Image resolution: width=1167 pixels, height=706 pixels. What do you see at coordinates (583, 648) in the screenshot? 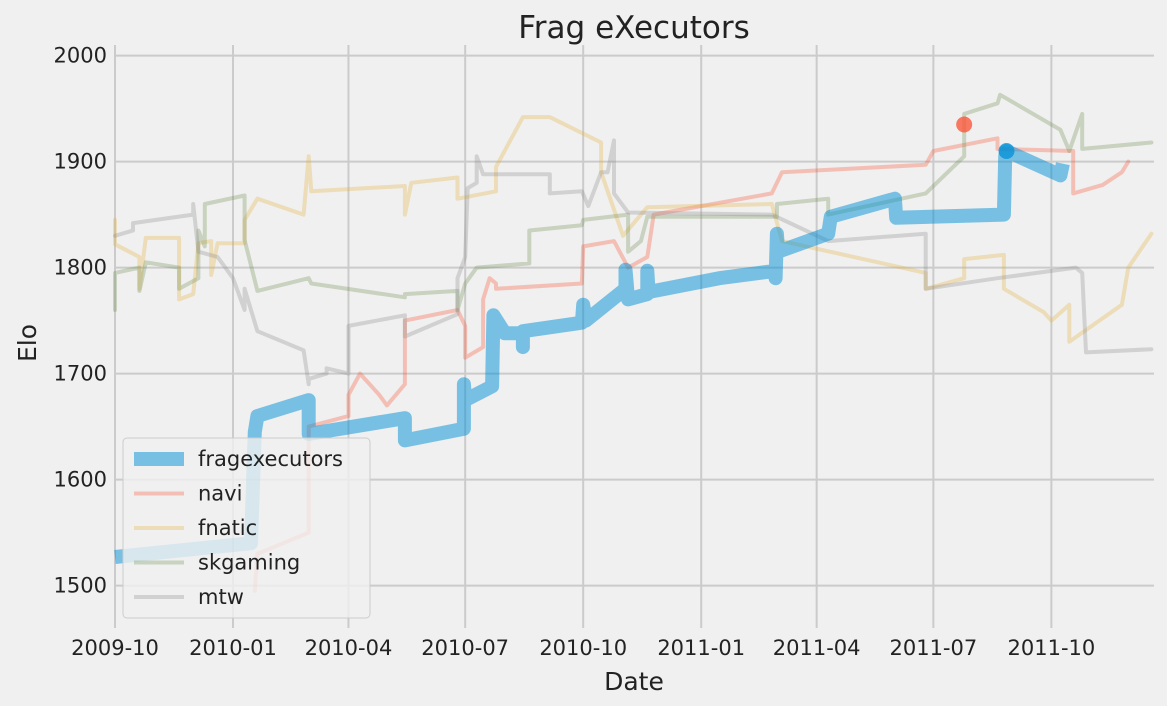
I see `x-tick-label: 2010-10` at bounding box center [583, 648].